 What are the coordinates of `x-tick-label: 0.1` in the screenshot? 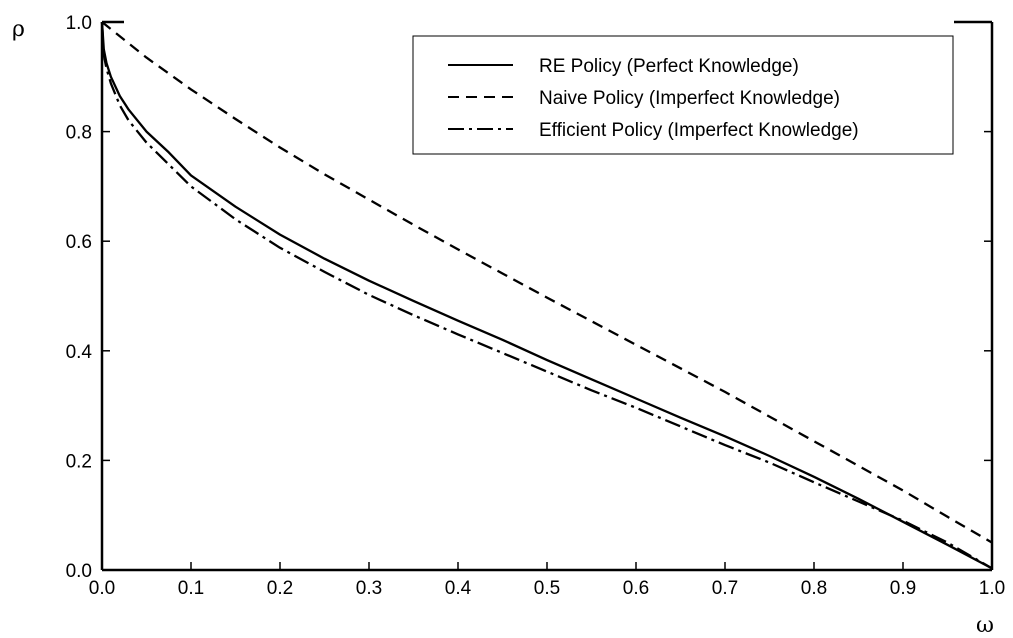 It's located at (191, 588).